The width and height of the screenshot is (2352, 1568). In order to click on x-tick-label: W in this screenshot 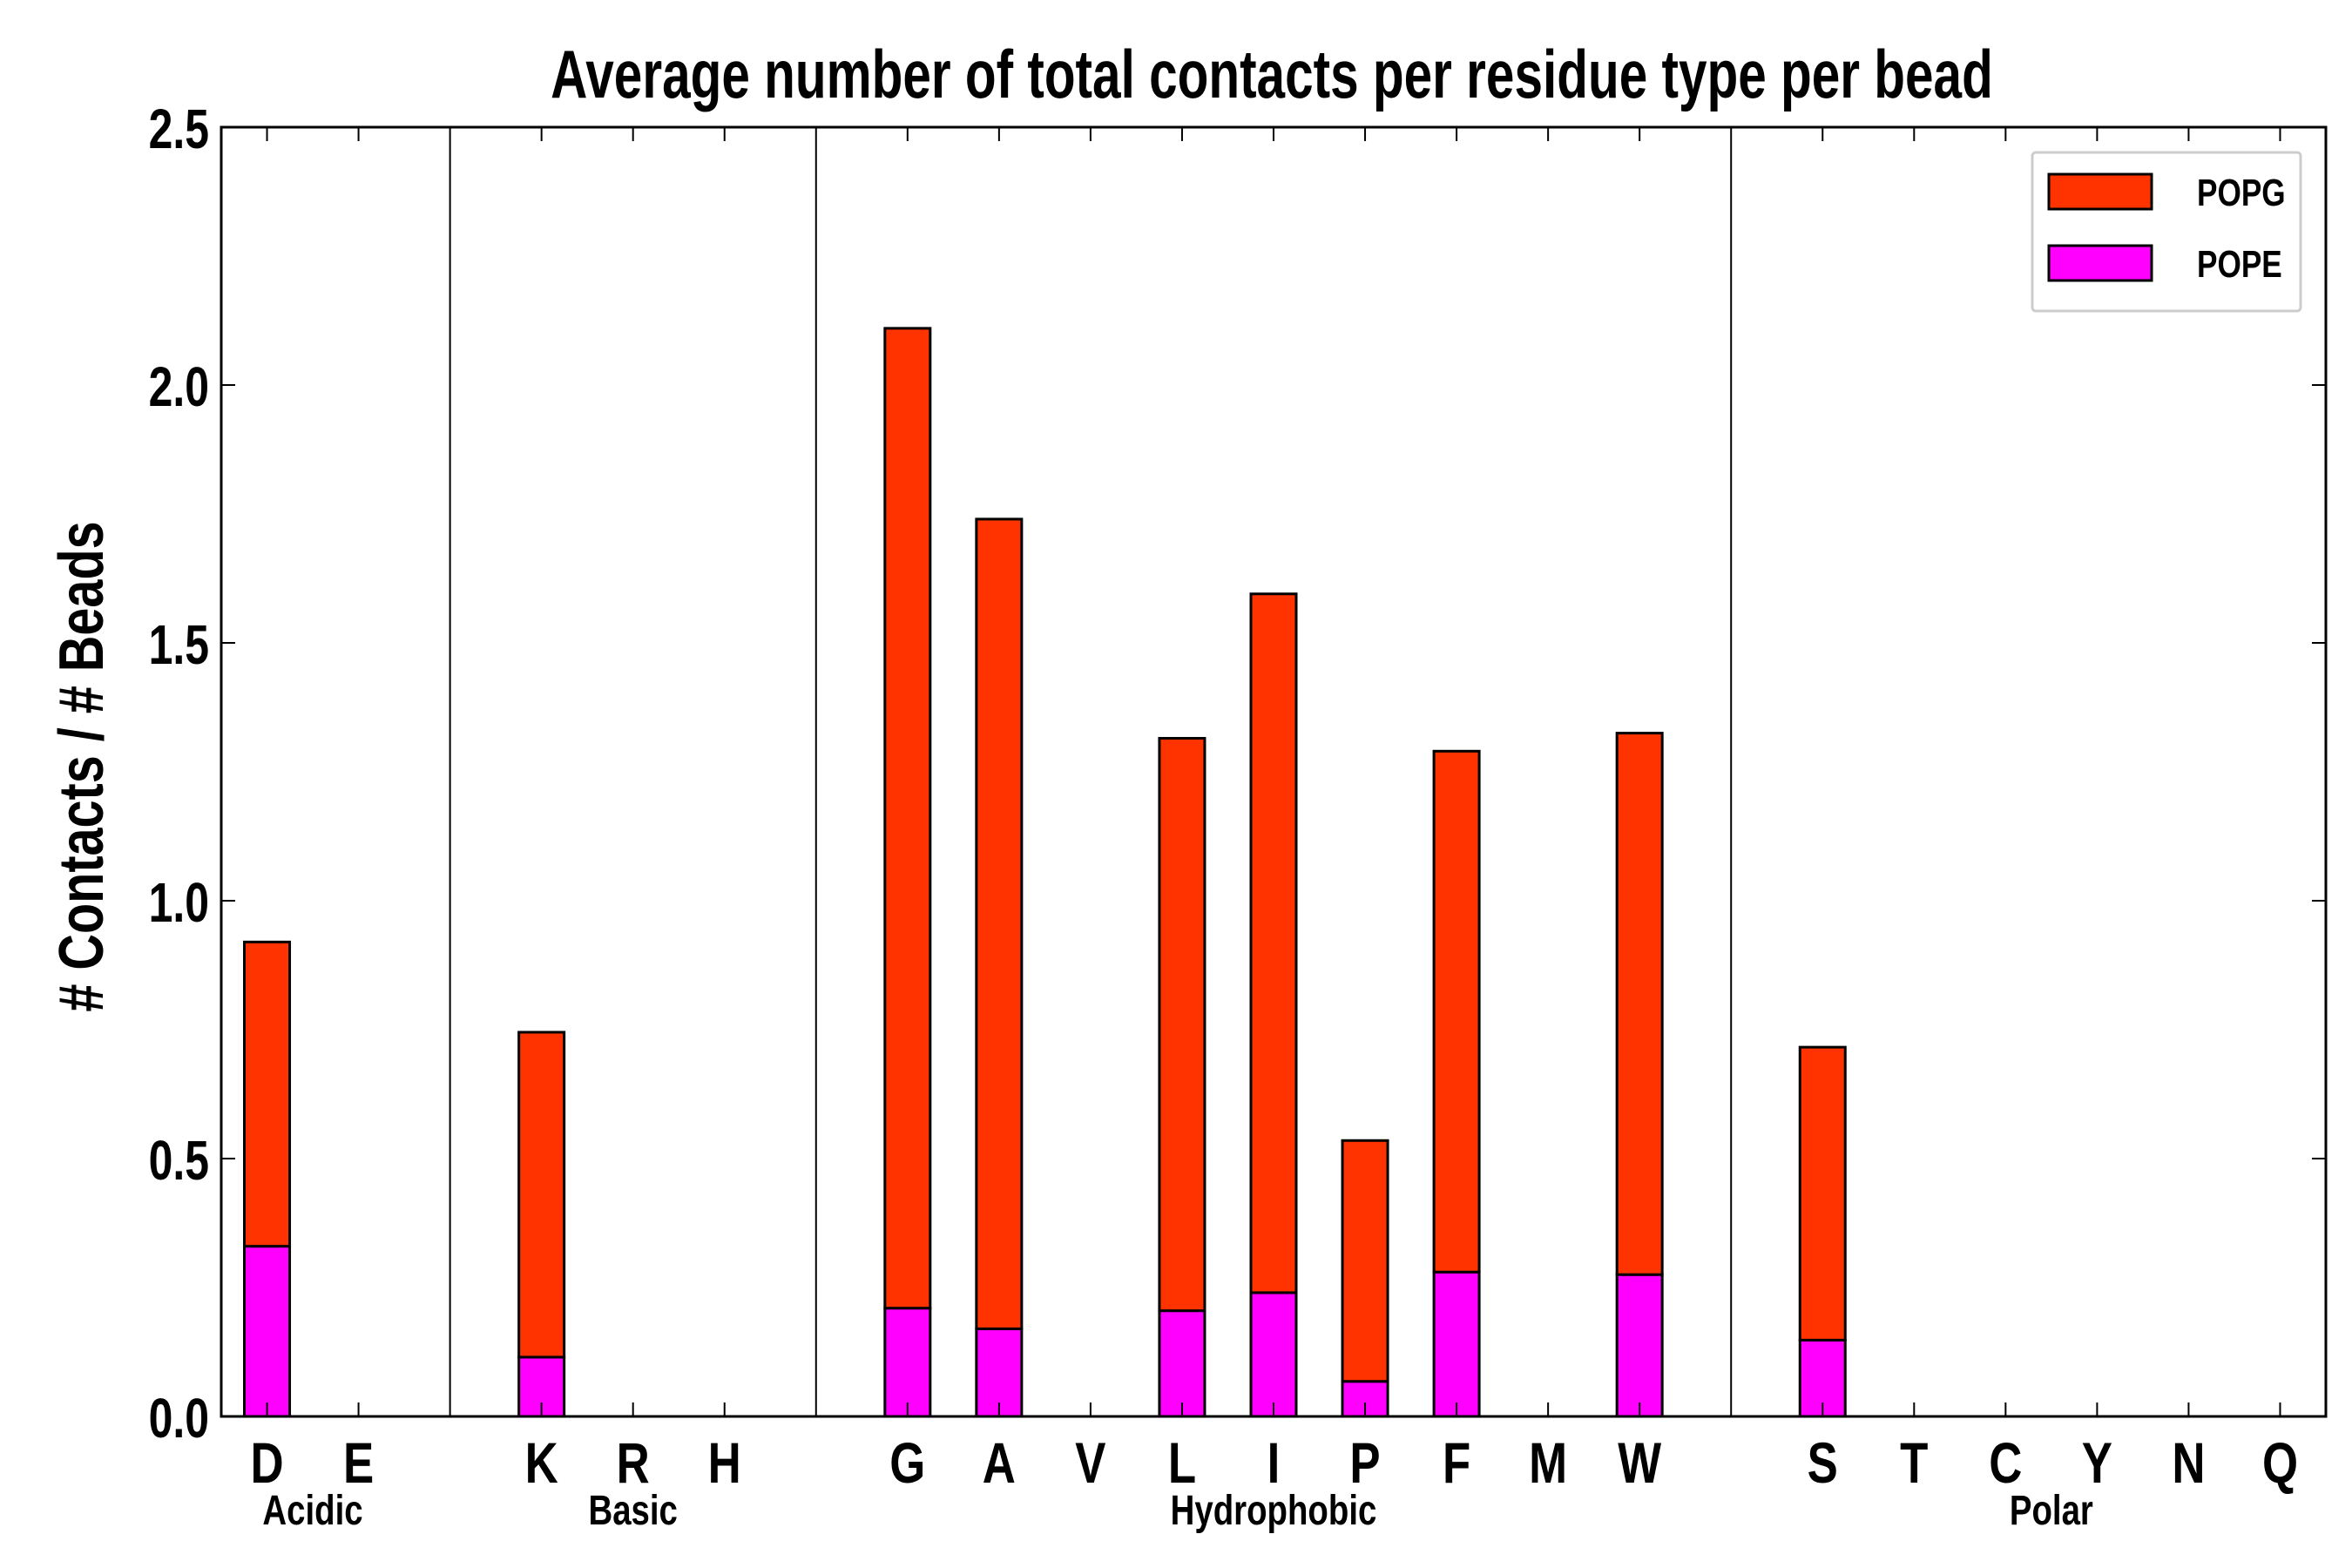, I will do `click(1639, 1462)`.